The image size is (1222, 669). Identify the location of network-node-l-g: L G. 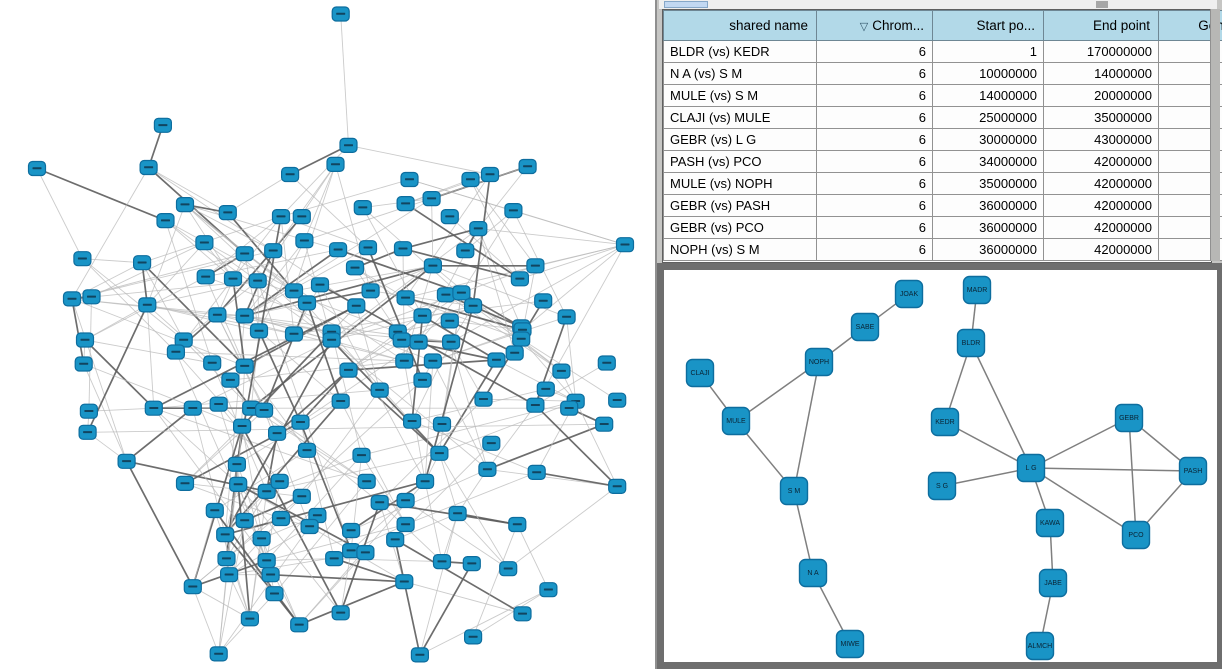
(1031, 468).